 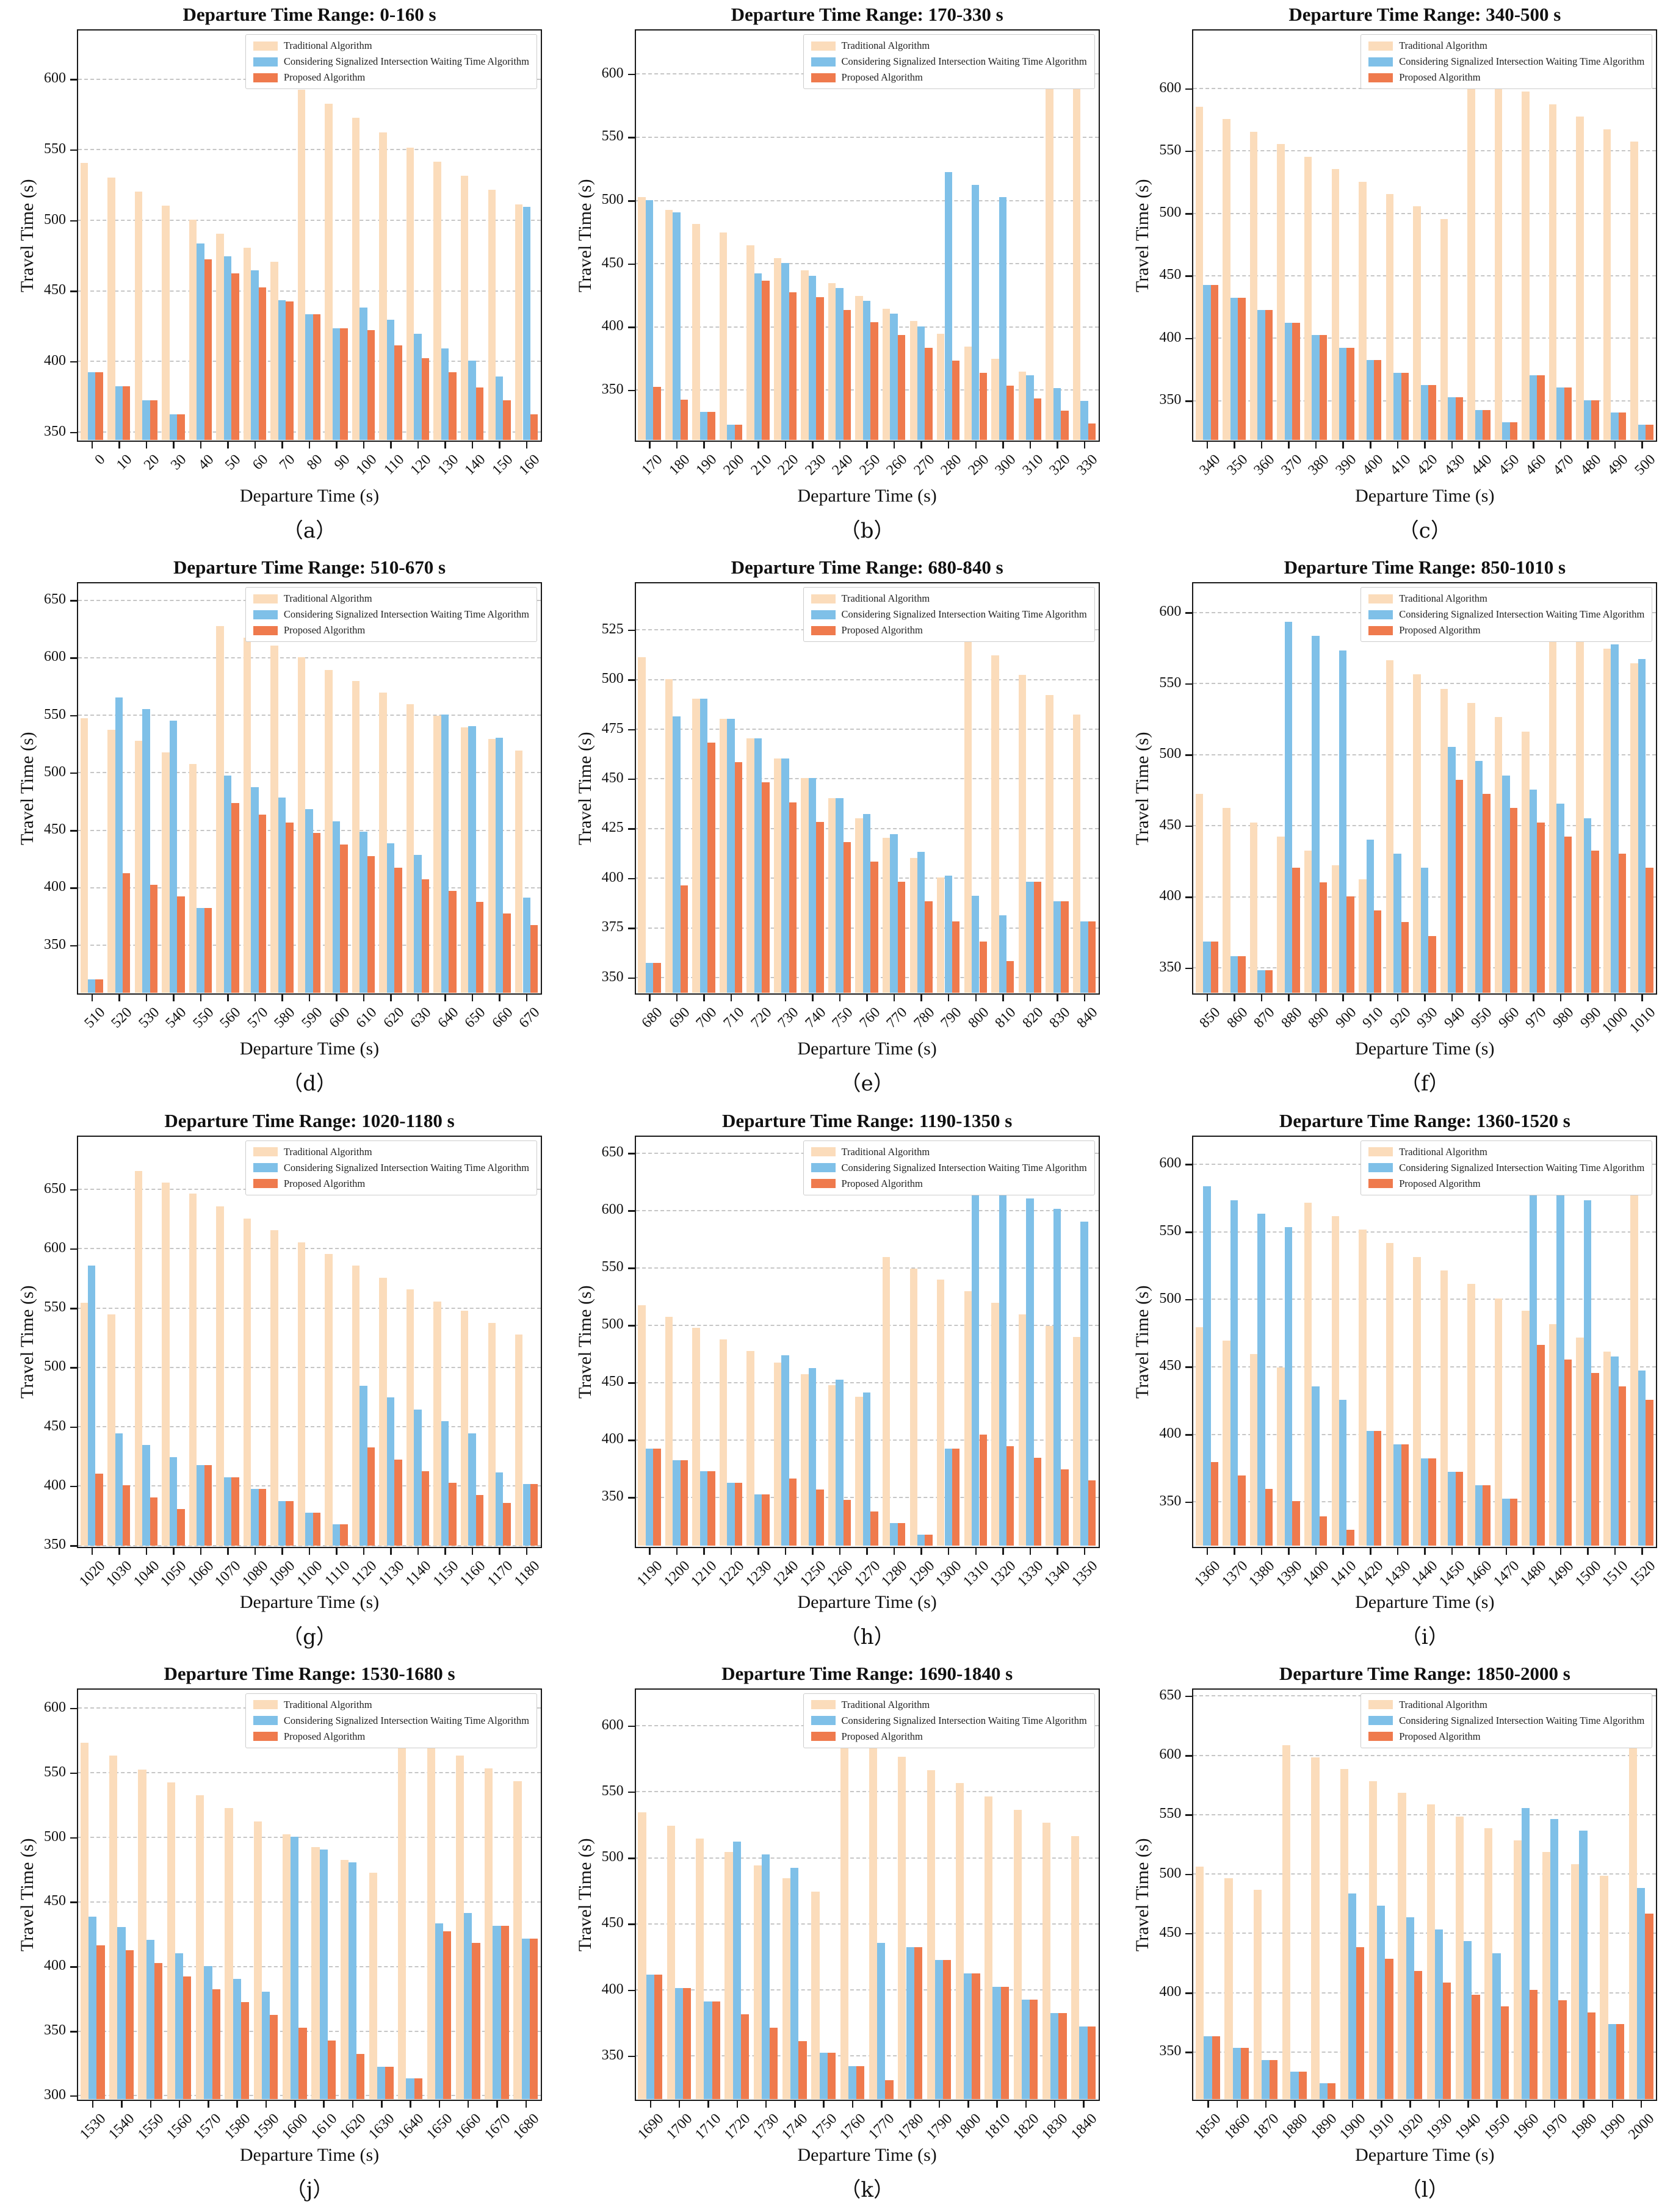 I want to click on traditional-swatch, so click(x=265, y=46).